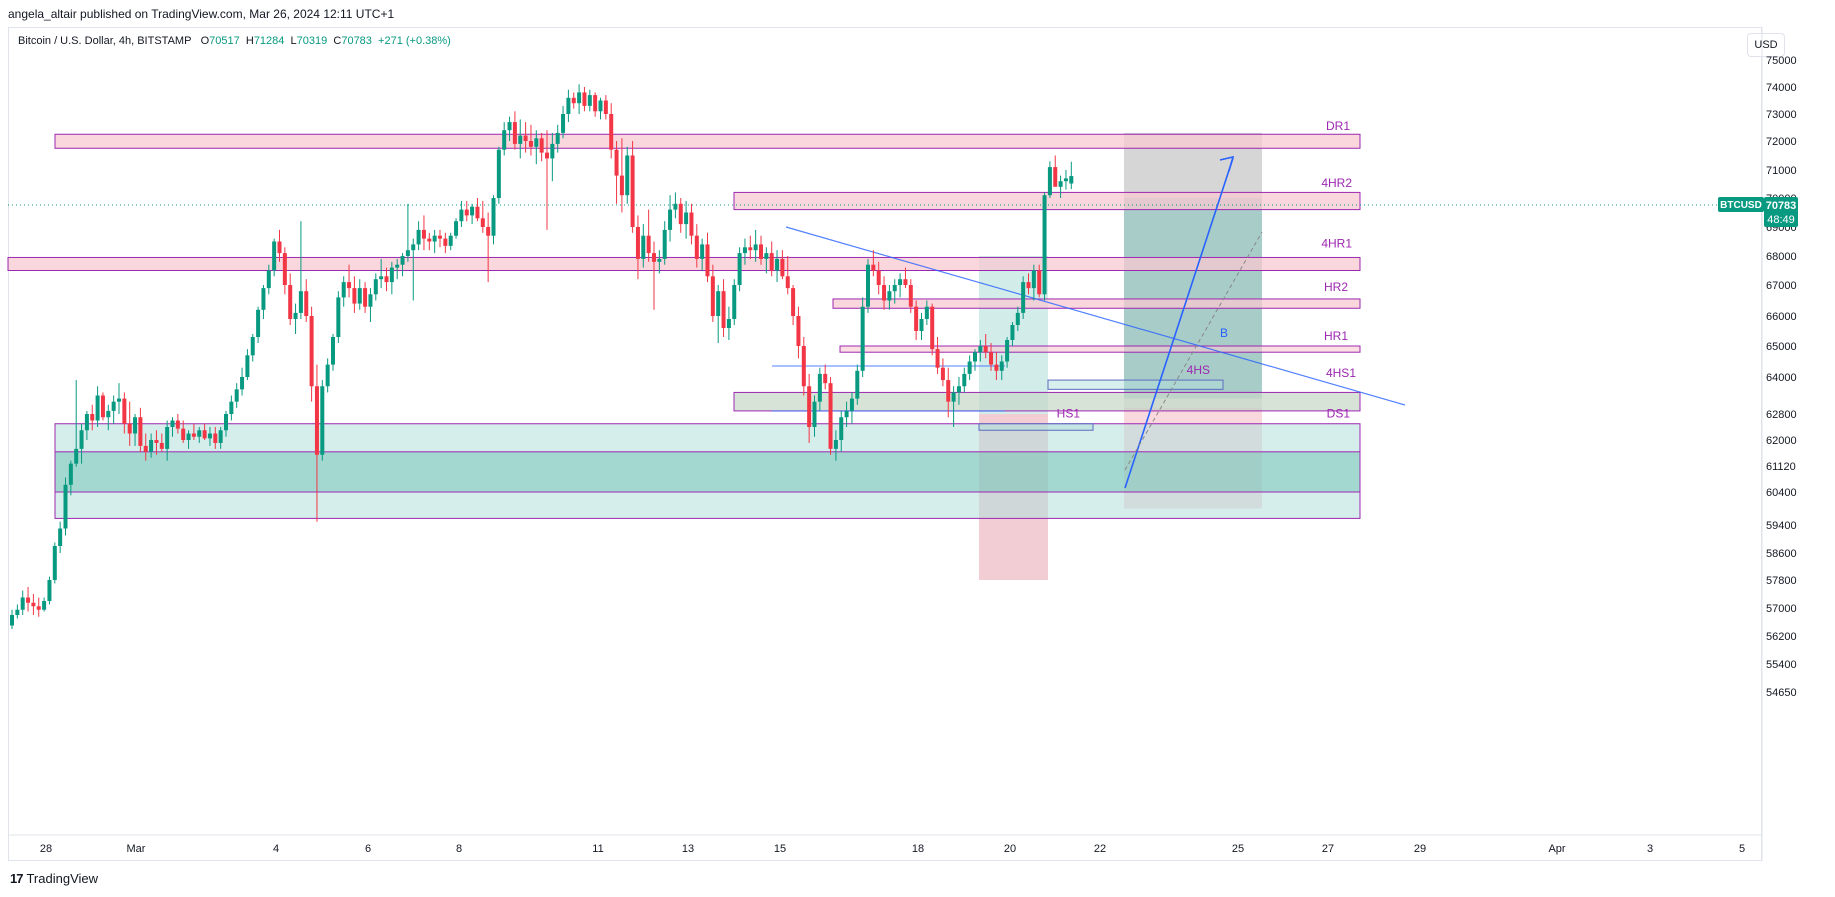 The width and height of the screenshot is (1835, 897). Describe the element at coordinates (1781, 220) in the screenshot. I see `countdown-label: 48:49` at that location.